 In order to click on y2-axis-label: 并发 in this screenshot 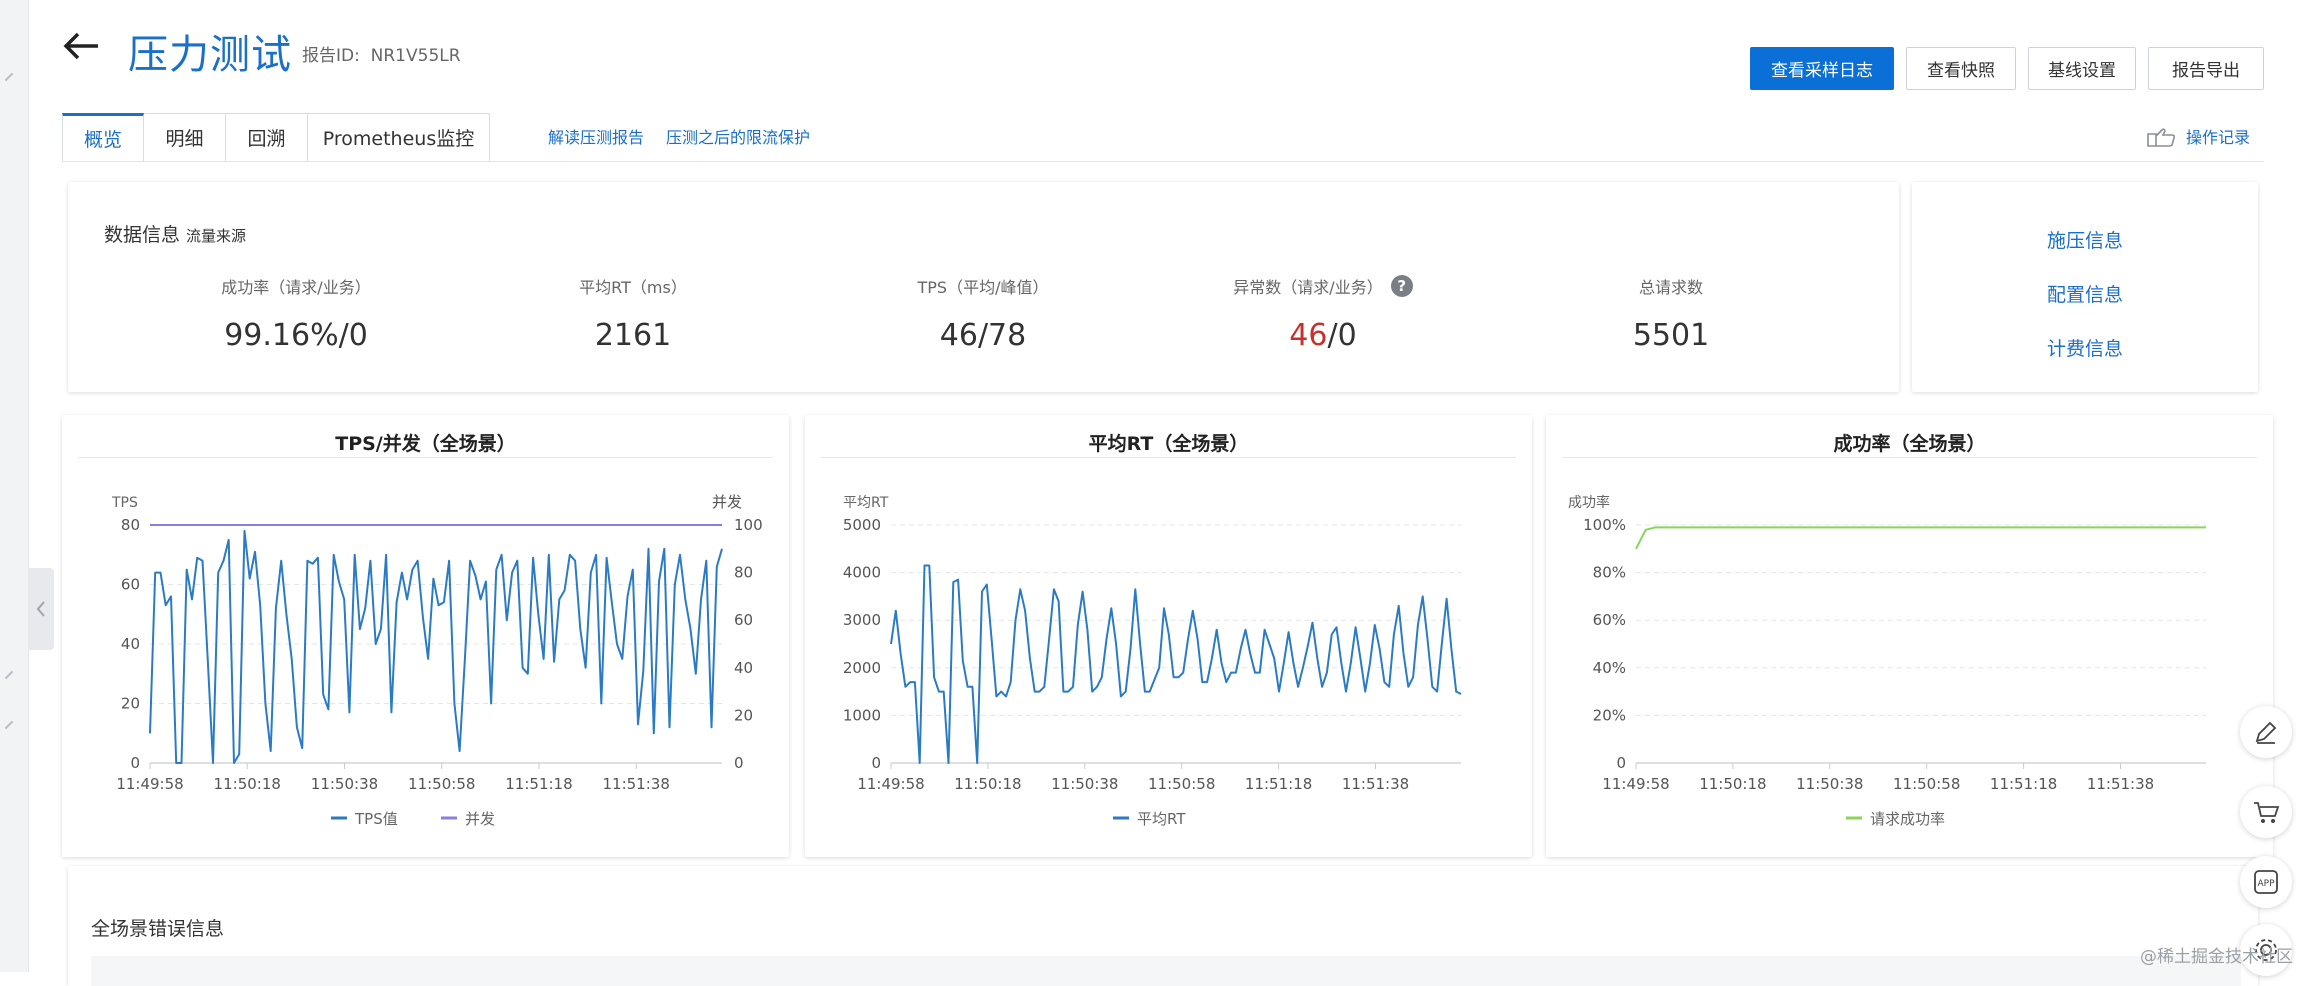, I will do `click(727, 502)`.